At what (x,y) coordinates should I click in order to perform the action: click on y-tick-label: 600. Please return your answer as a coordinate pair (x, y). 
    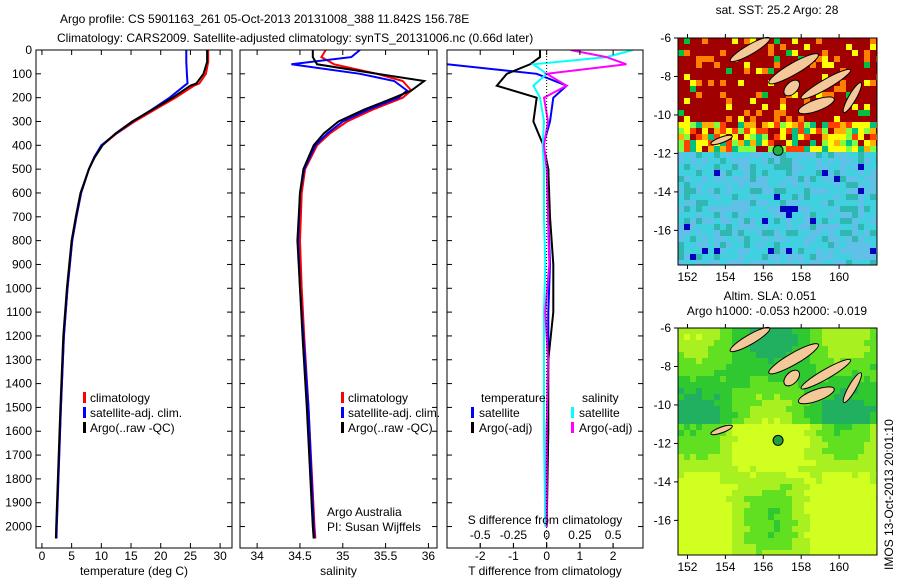
    Looking at the image, I should click on (22, 193).